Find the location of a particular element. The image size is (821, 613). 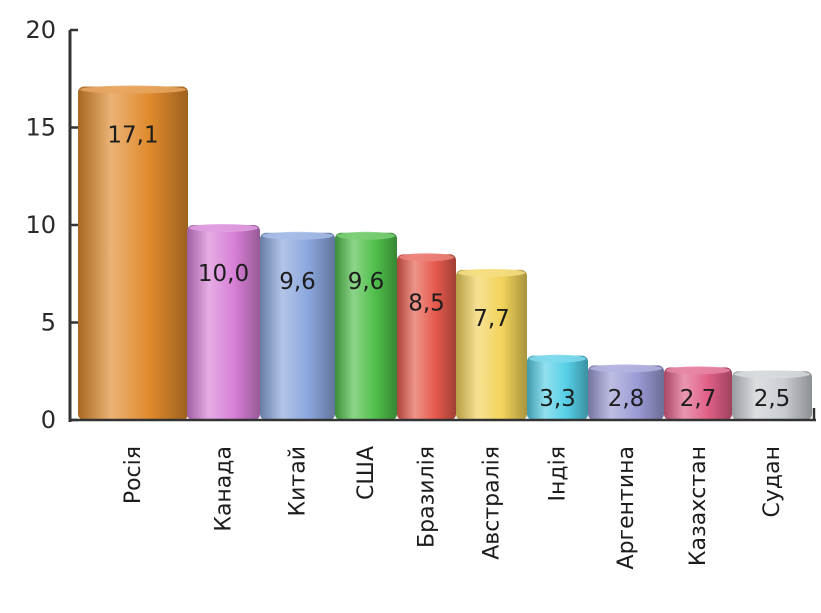

y-tick-label: 15 is located at coordinates (40, 128).